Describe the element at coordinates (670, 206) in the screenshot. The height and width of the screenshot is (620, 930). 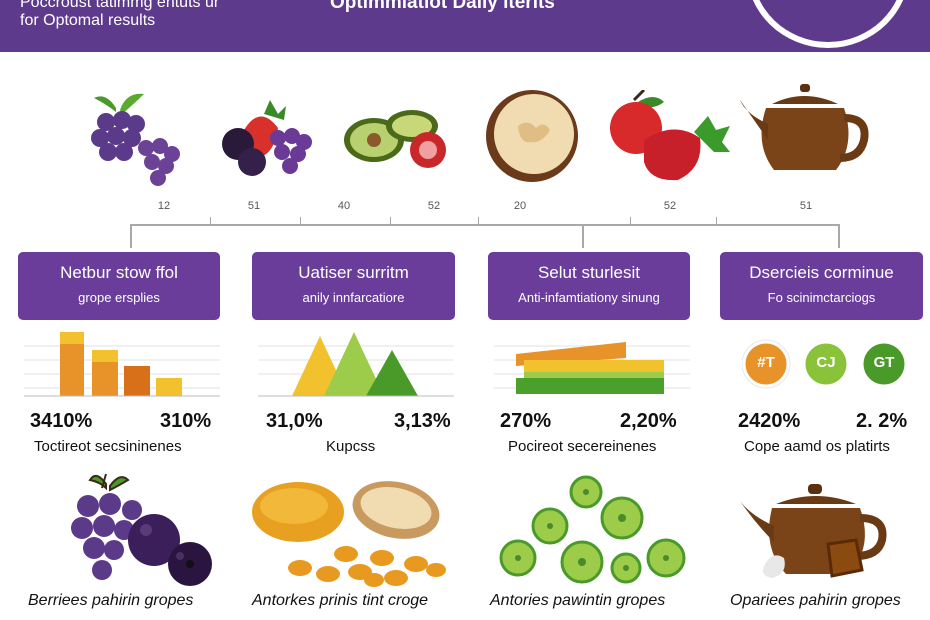
I see `timeline-tick-6: 52` at that location.